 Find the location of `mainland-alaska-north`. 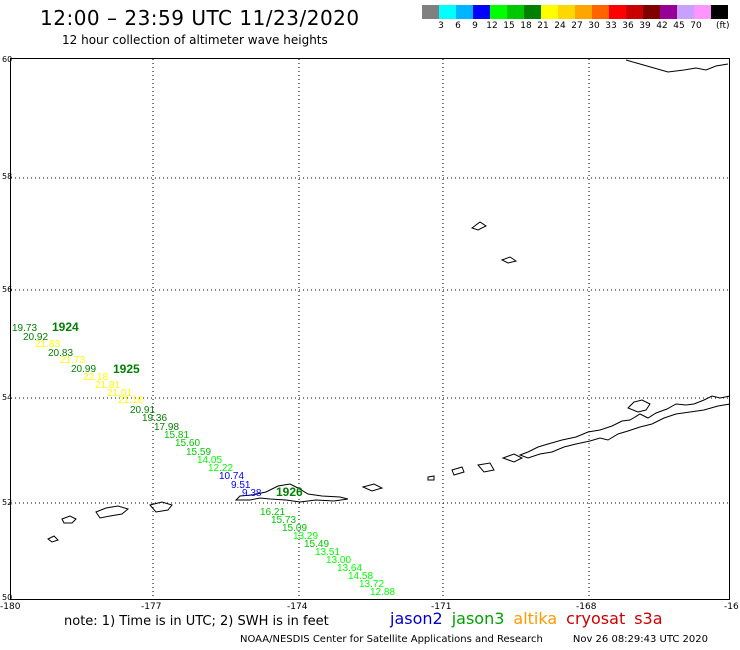

mainland-alaska-north is located at coordinates (677, 66).